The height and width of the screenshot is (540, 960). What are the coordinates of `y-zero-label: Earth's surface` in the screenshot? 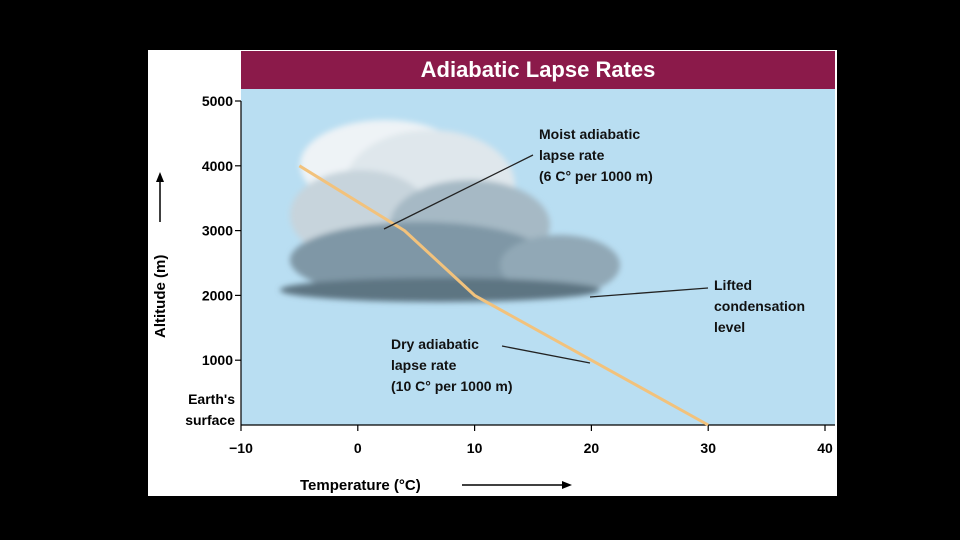 It's located at (210, 409).